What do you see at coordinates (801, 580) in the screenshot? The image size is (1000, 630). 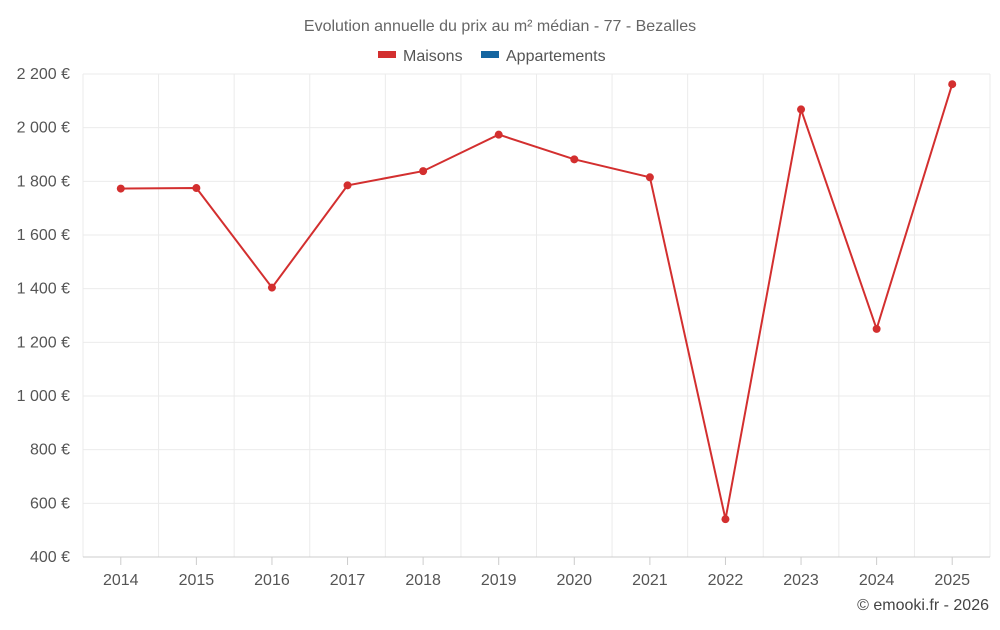 I see `x-tick-label: 2023` at bounding box center [801, 580].